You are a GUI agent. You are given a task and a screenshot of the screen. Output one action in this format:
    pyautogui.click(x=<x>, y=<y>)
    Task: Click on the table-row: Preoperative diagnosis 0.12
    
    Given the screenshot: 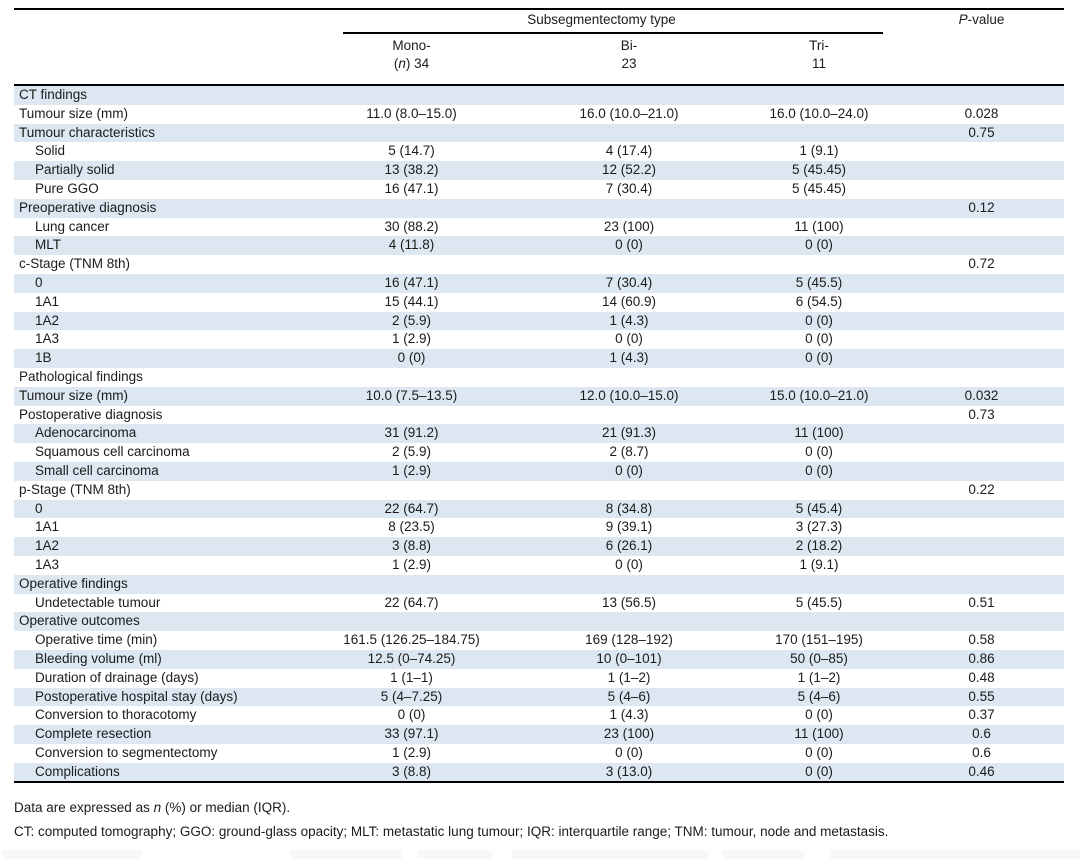 What is the action you would take?
    pyautogui.click(x=539, y=208)
    